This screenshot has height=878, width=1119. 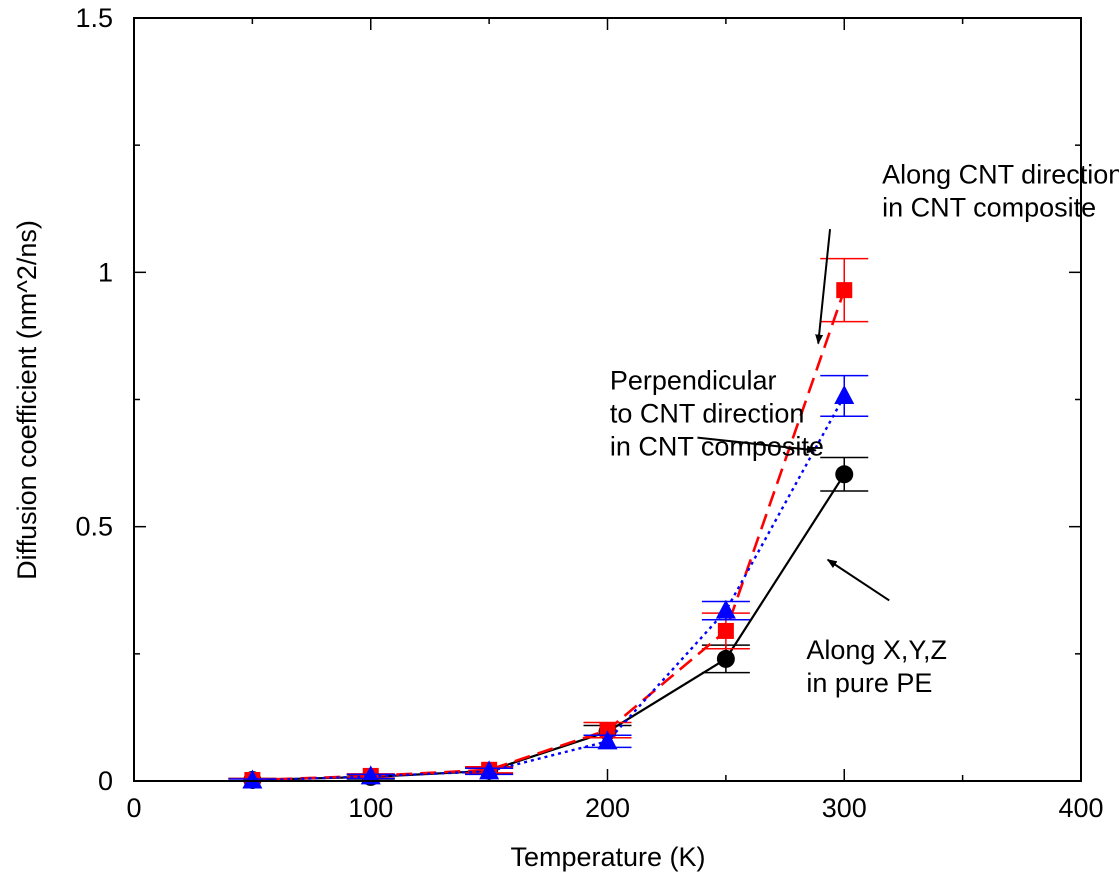 I want to click on annotation-text: in pure PE, so click(x=869, y=683).